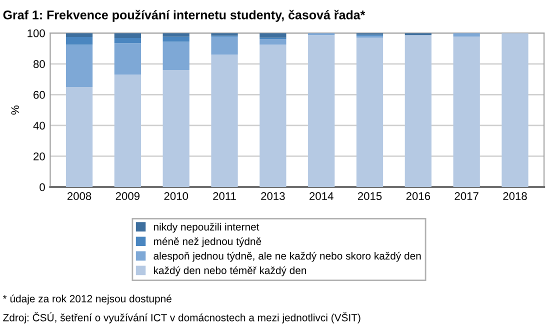  Describe the element at coordinates (176, 196) in the screenshot. I see `x-tick-label: 2010` at that location.